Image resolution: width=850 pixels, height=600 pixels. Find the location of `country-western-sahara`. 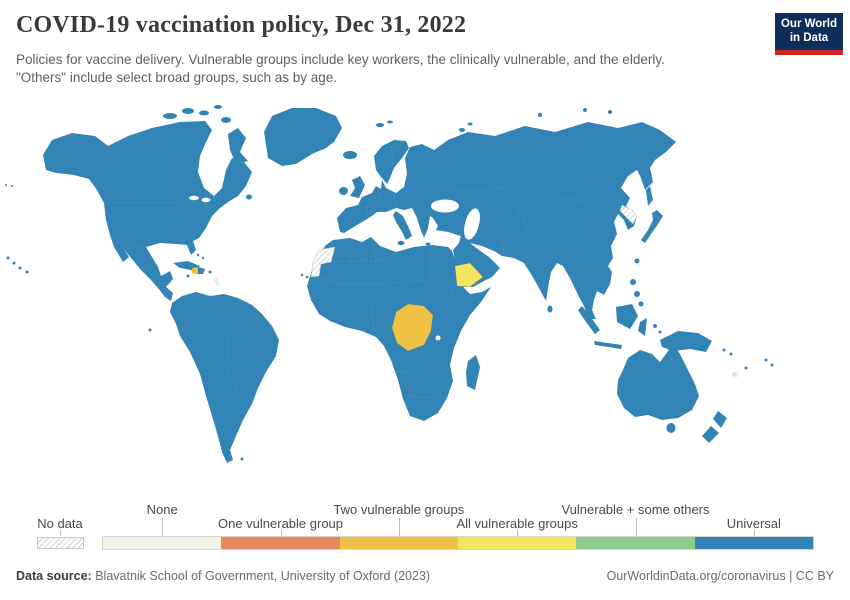

country-western-sahara is located at coordinates (323, 262).